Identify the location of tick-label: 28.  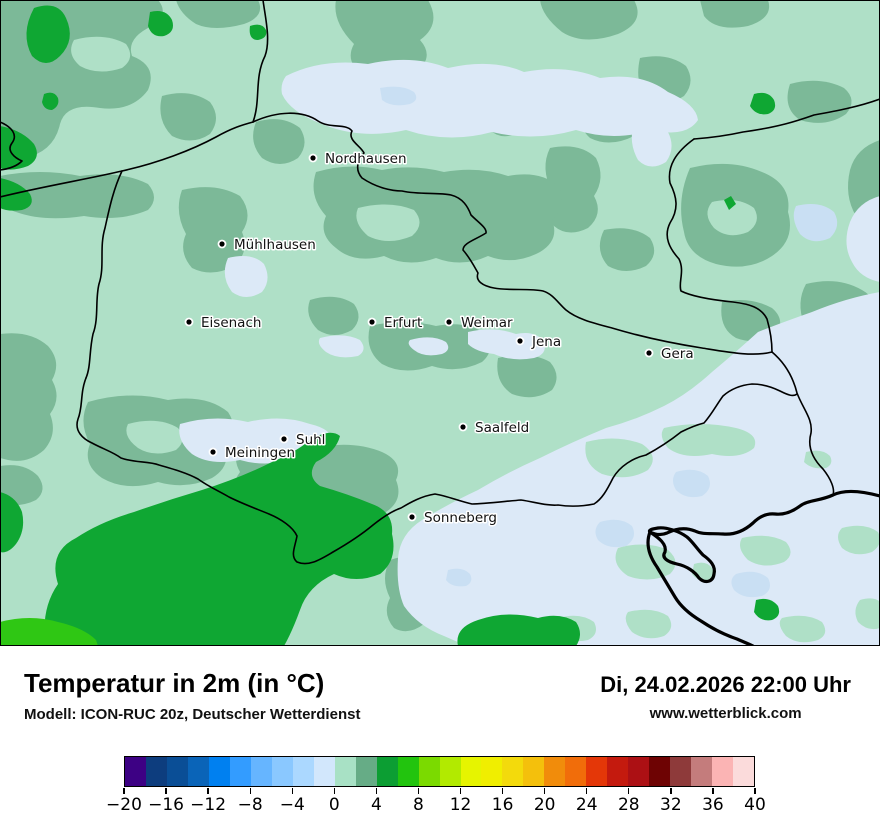
(628, 805).